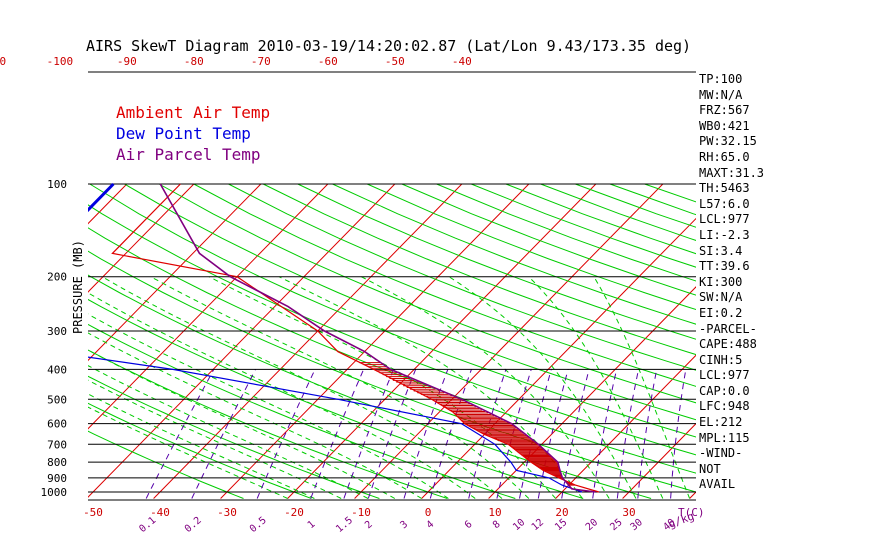 This screenshot has width=870, height=560. Describe the element at coordinates (194, 61) in the screenshot. I see `top-temp-tick-label: -80` at that location.